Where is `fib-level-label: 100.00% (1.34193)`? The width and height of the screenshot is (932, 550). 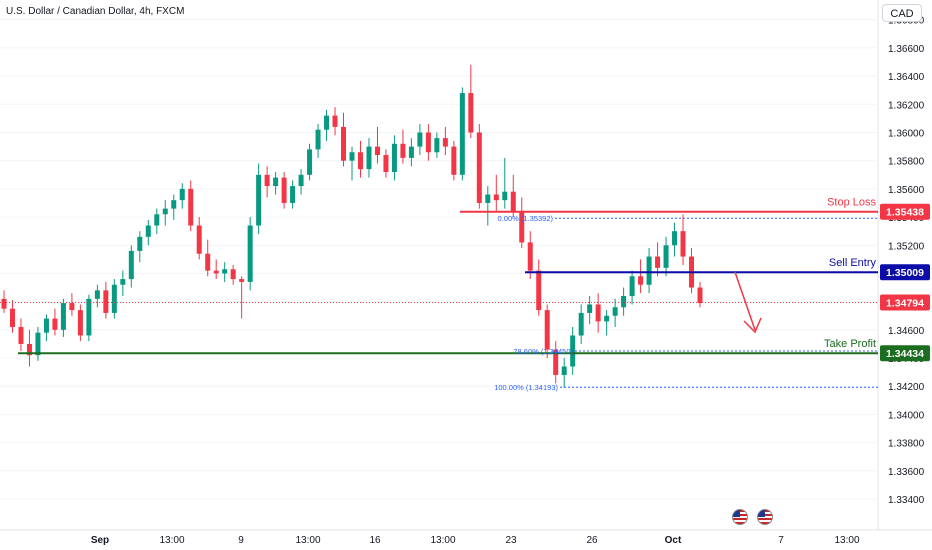 fib-level-label: 100.00% (1.34193) is located at coordinates (526, 387).